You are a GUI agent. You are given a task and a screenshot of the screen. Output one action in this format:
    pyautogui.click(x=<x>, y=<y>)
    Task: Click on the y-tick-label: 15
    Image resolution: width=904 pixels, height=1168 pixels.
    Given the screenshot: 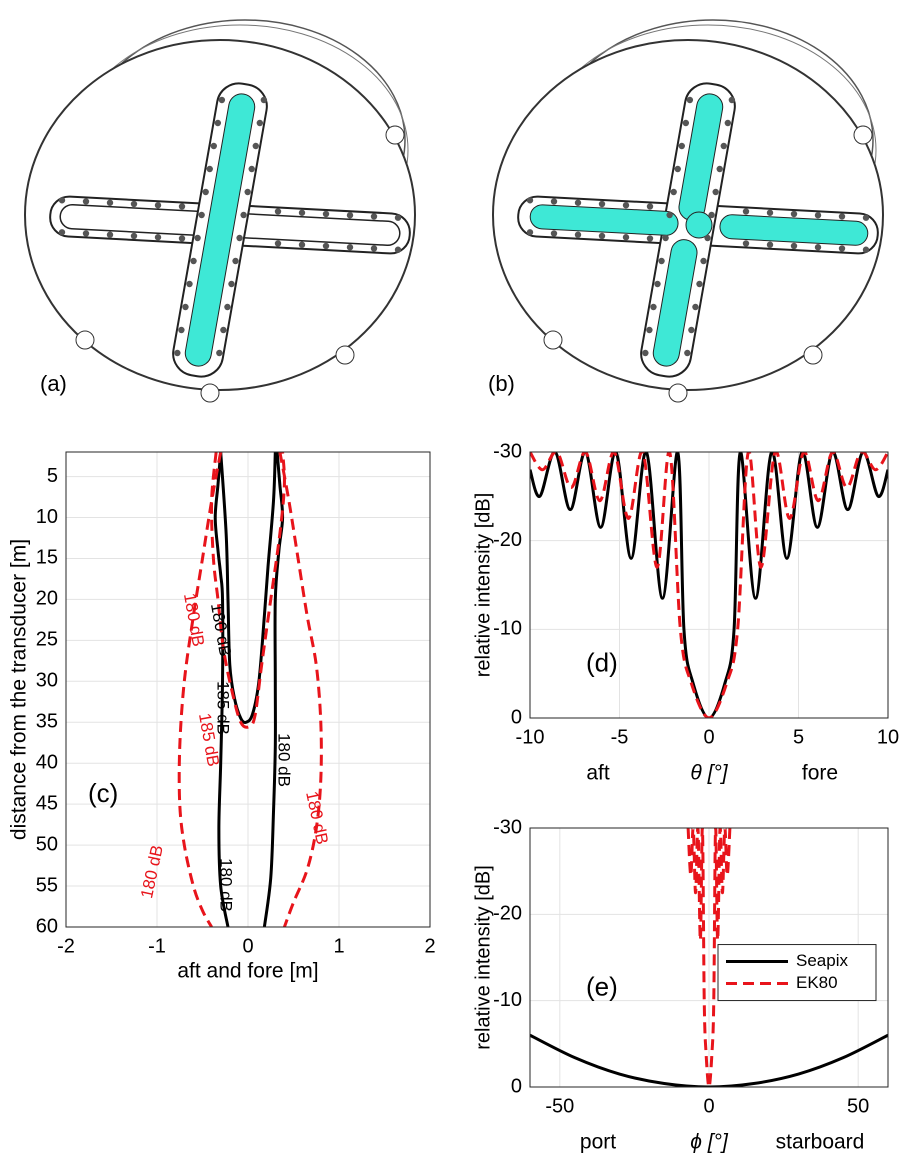 What is the action you would take?
    pyautogui.click(x=47, y=558)
    